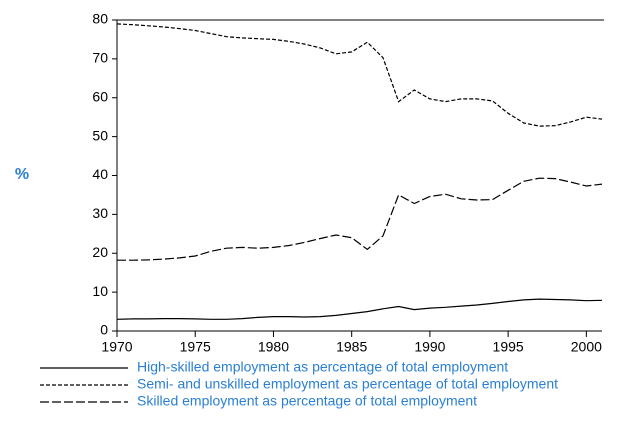 Image resolution: width=639 pixels, height=443 pixels. I want to click on y-axis-label: %, so click(22, 174).